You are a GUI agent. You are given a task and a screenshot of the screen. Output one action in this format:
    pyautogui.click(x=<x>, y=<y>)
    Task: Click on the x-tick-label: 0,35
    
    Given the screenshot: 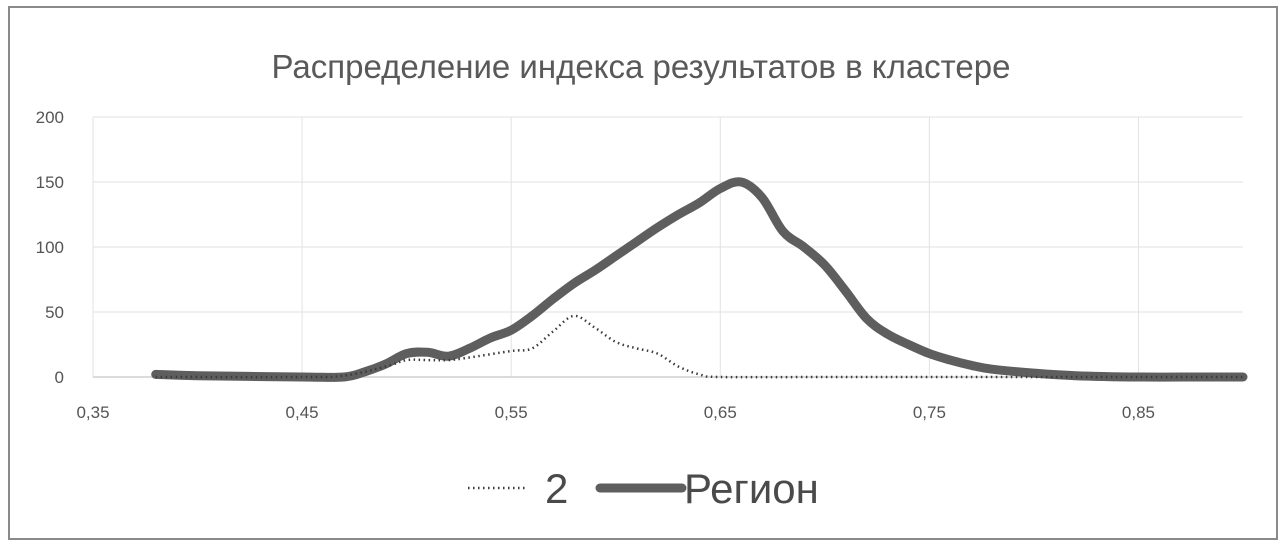 What is the action you would take?
    pyautogui.click(x=92, y=412)
    